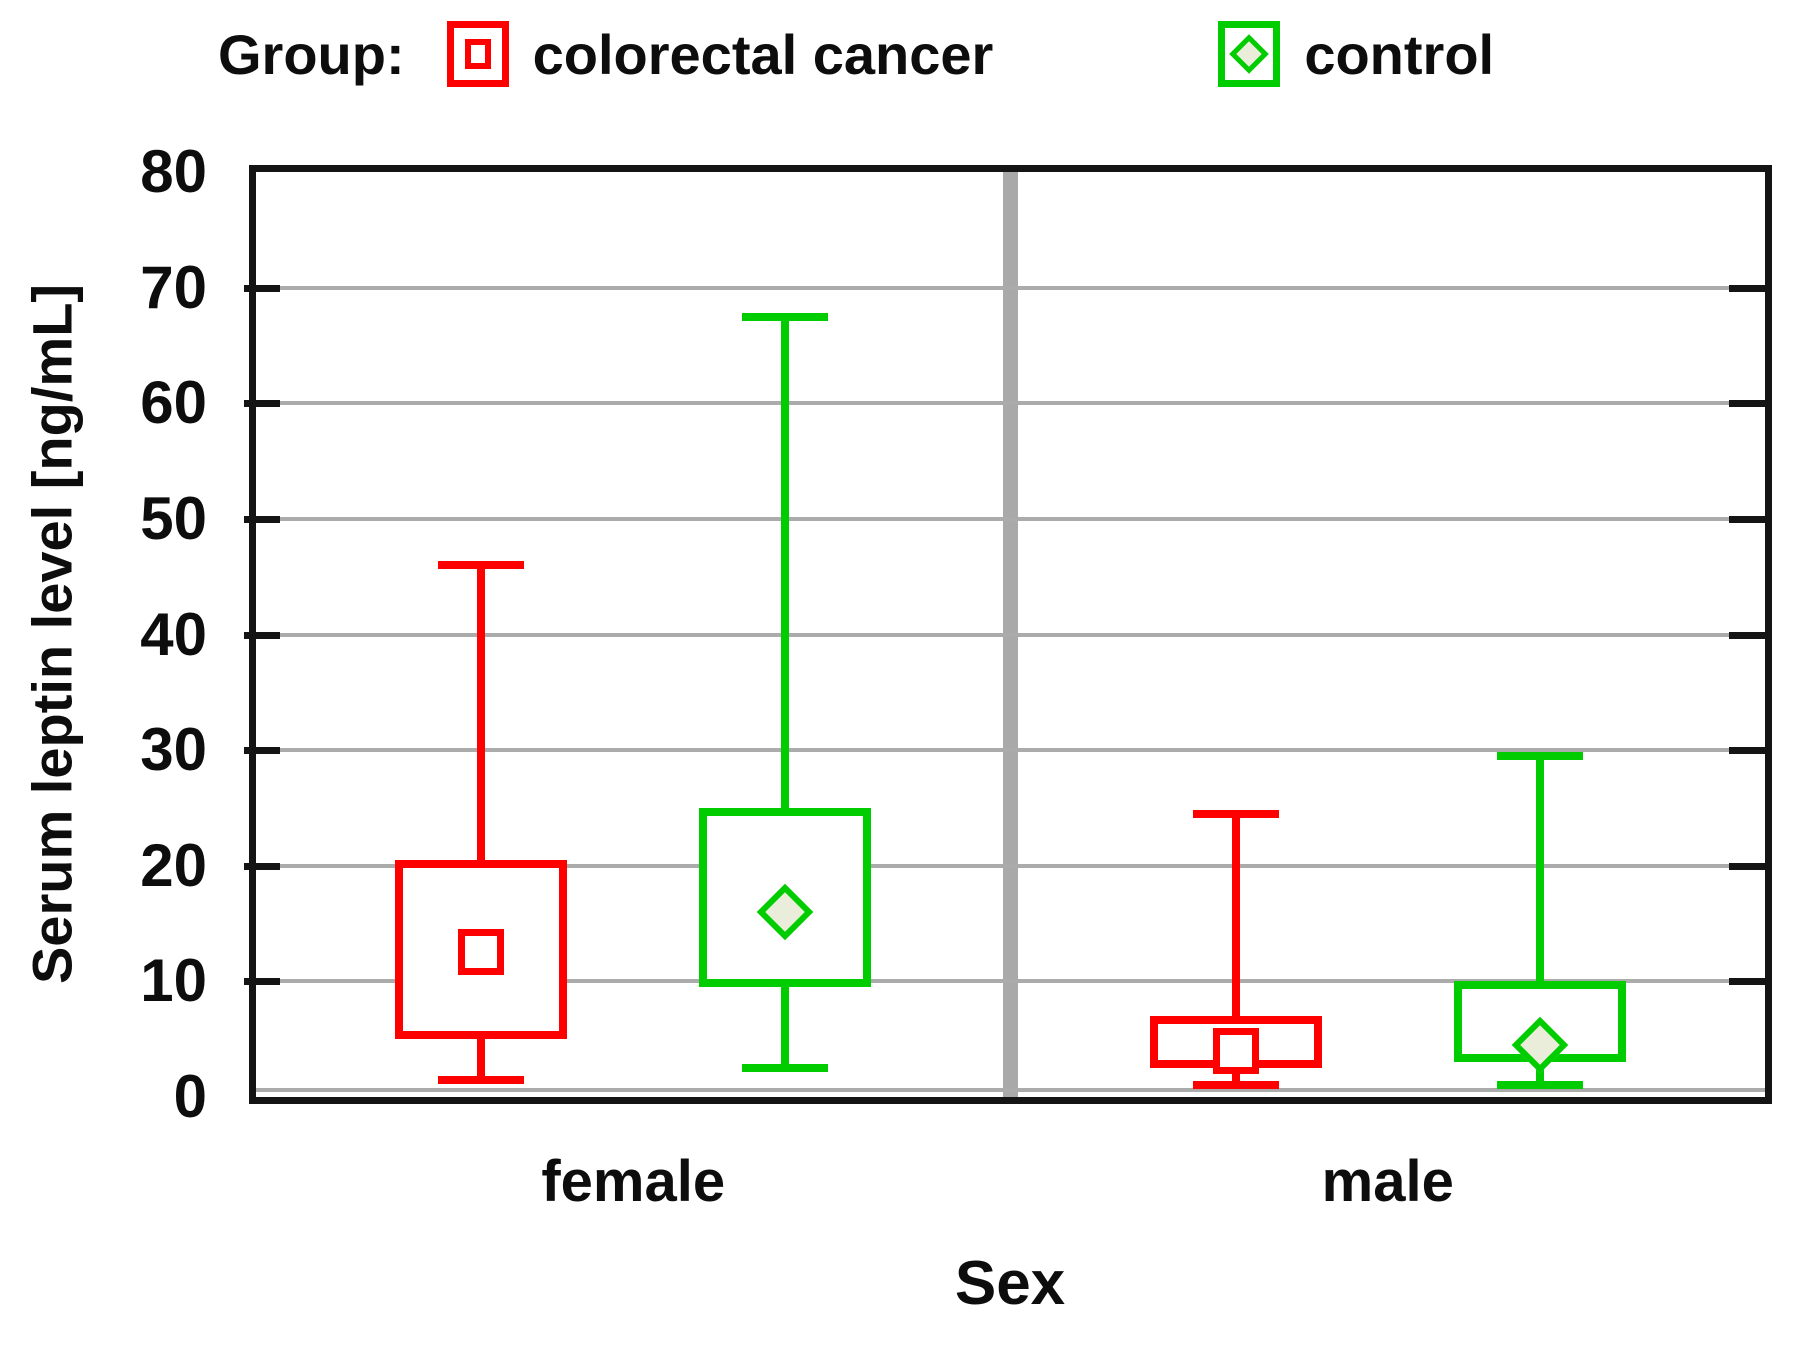 Image resolution: width=1815 pixels, height=1357 pixels. Describe the element at coordinates (173, 403) in the screenshot. I see `y-tick-label-60: 60` at that location.